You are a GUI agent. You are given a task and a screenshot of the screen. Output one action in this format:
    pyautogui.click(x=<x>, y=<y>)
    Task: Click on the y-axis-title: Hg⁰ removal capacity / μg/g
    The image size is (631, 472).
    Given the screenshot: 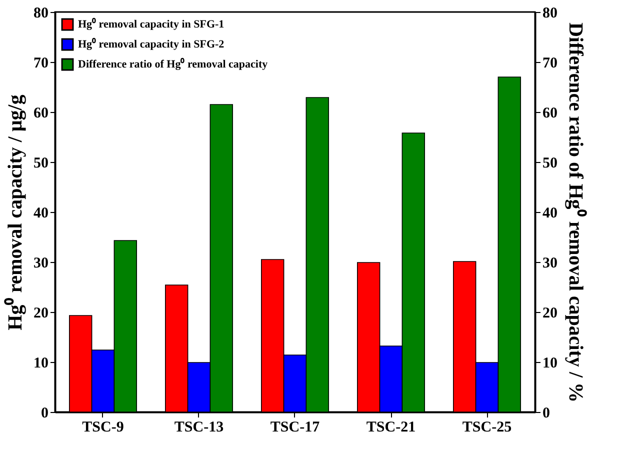 What is the action you would take?
    pyautogui.click(x=15, y=212)
    